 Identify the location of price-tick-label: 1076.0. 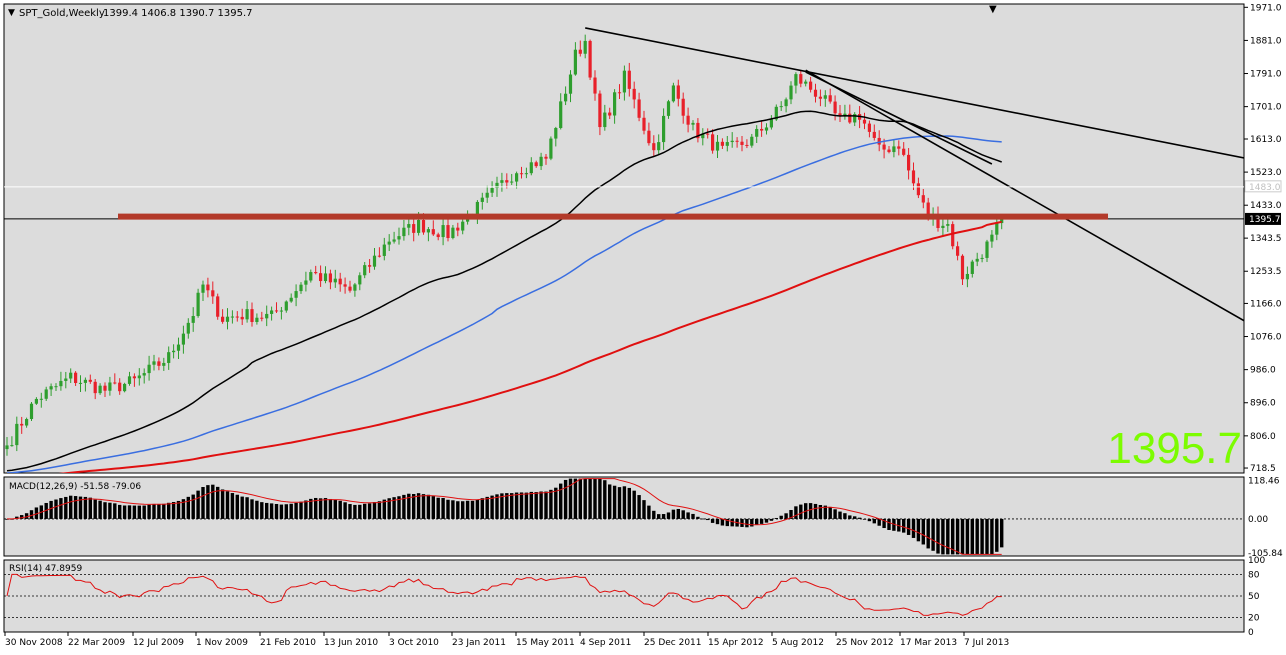
(1266, 338).